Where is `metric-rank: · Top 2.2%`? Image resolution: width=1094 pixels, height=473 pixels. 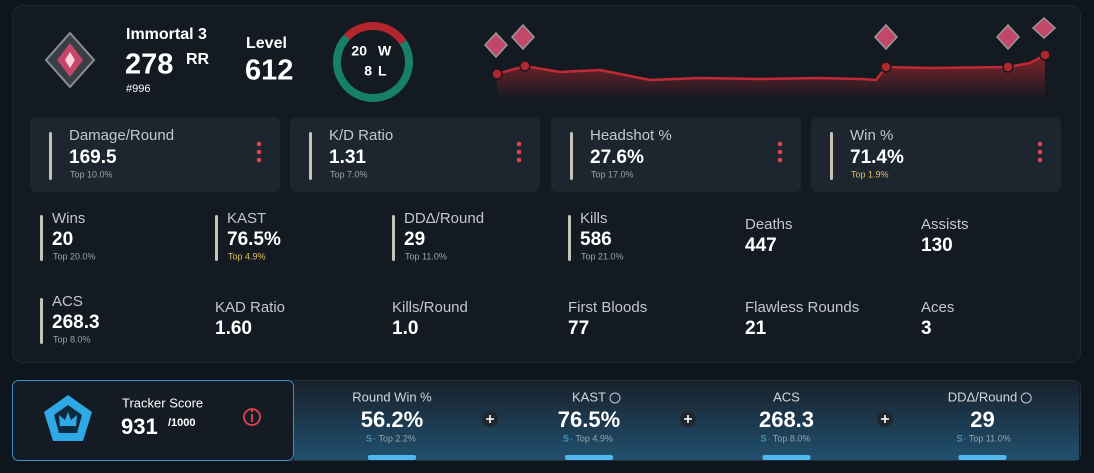
metric-rank: · Top 2.2% is located at coordinates (394, 438).